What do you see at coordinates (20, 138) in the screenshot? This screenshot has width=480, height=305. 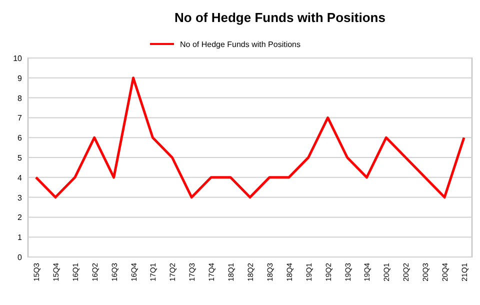 I see `y-tick-label: 6` at bounding box center [20, 138].